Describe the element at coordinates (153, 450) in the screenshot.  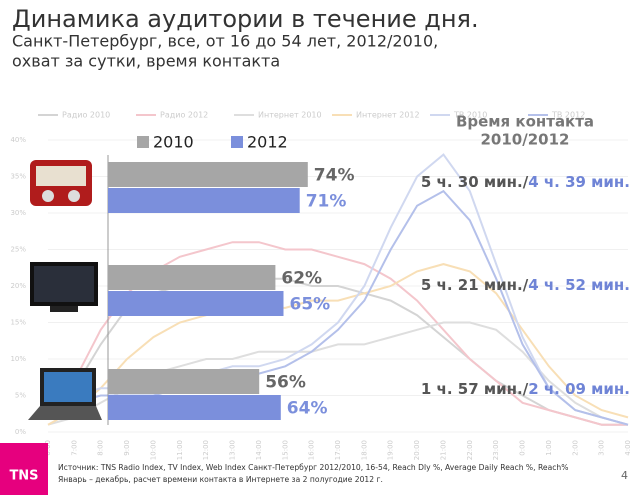
I see `x-tick-label: 10:00` at that location.